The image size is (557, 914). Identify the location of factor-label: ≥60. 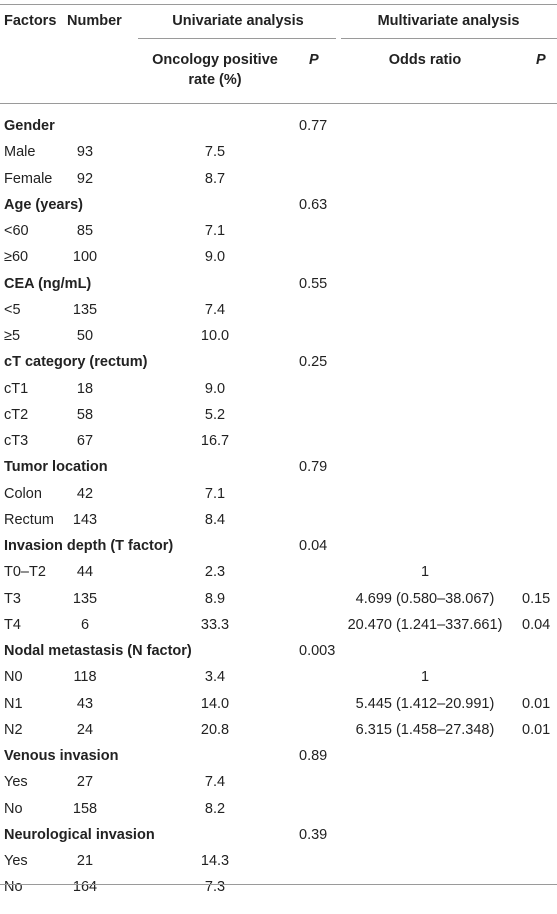
(16, 257).